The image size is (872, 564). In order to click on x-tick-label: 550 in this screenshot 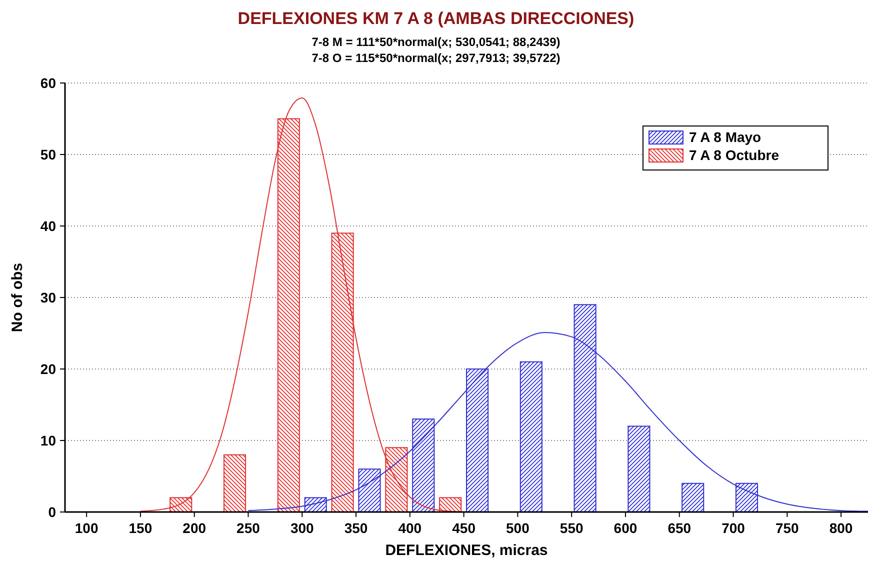, I will do `click(572, 528)`.